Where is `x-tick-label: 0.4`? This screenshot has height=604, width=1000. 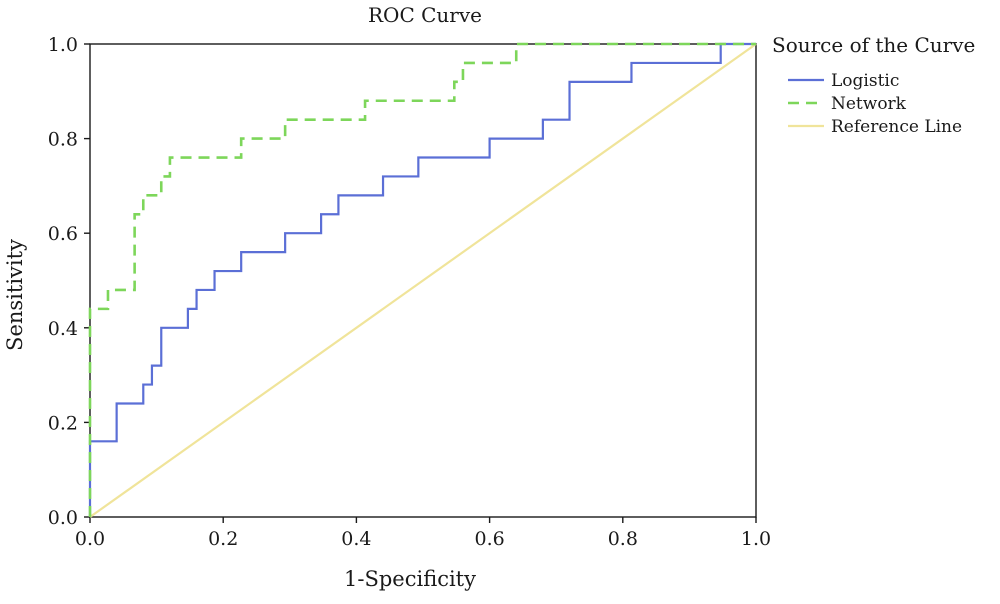
x-tick-label: 0.4 is located at coordinates (356, 539).